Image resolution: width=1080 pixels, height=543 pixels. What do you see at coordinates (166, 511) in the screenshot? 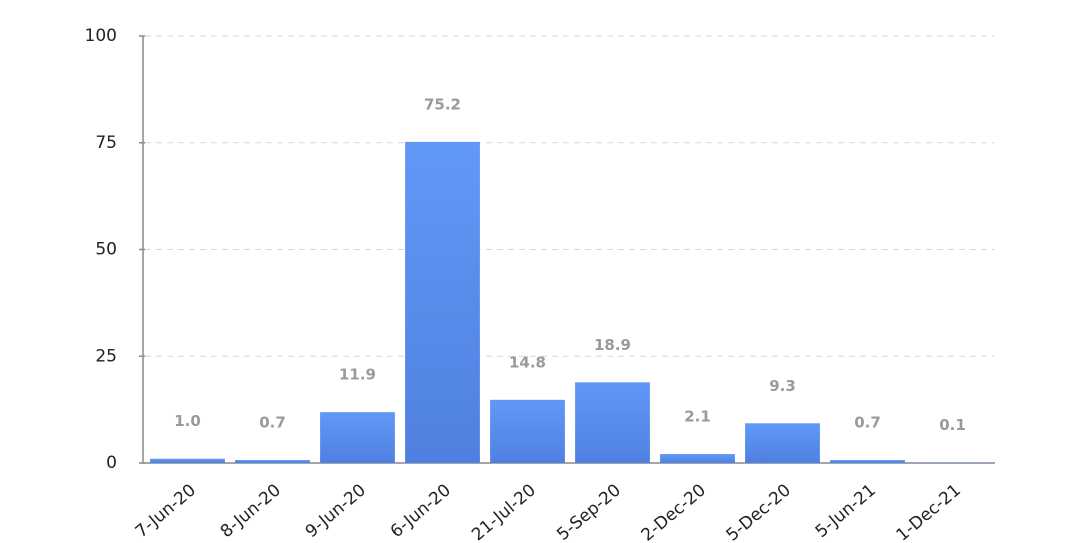
I see `x-tick-label: 7-Jun-20` at bounding box center [166, 511].